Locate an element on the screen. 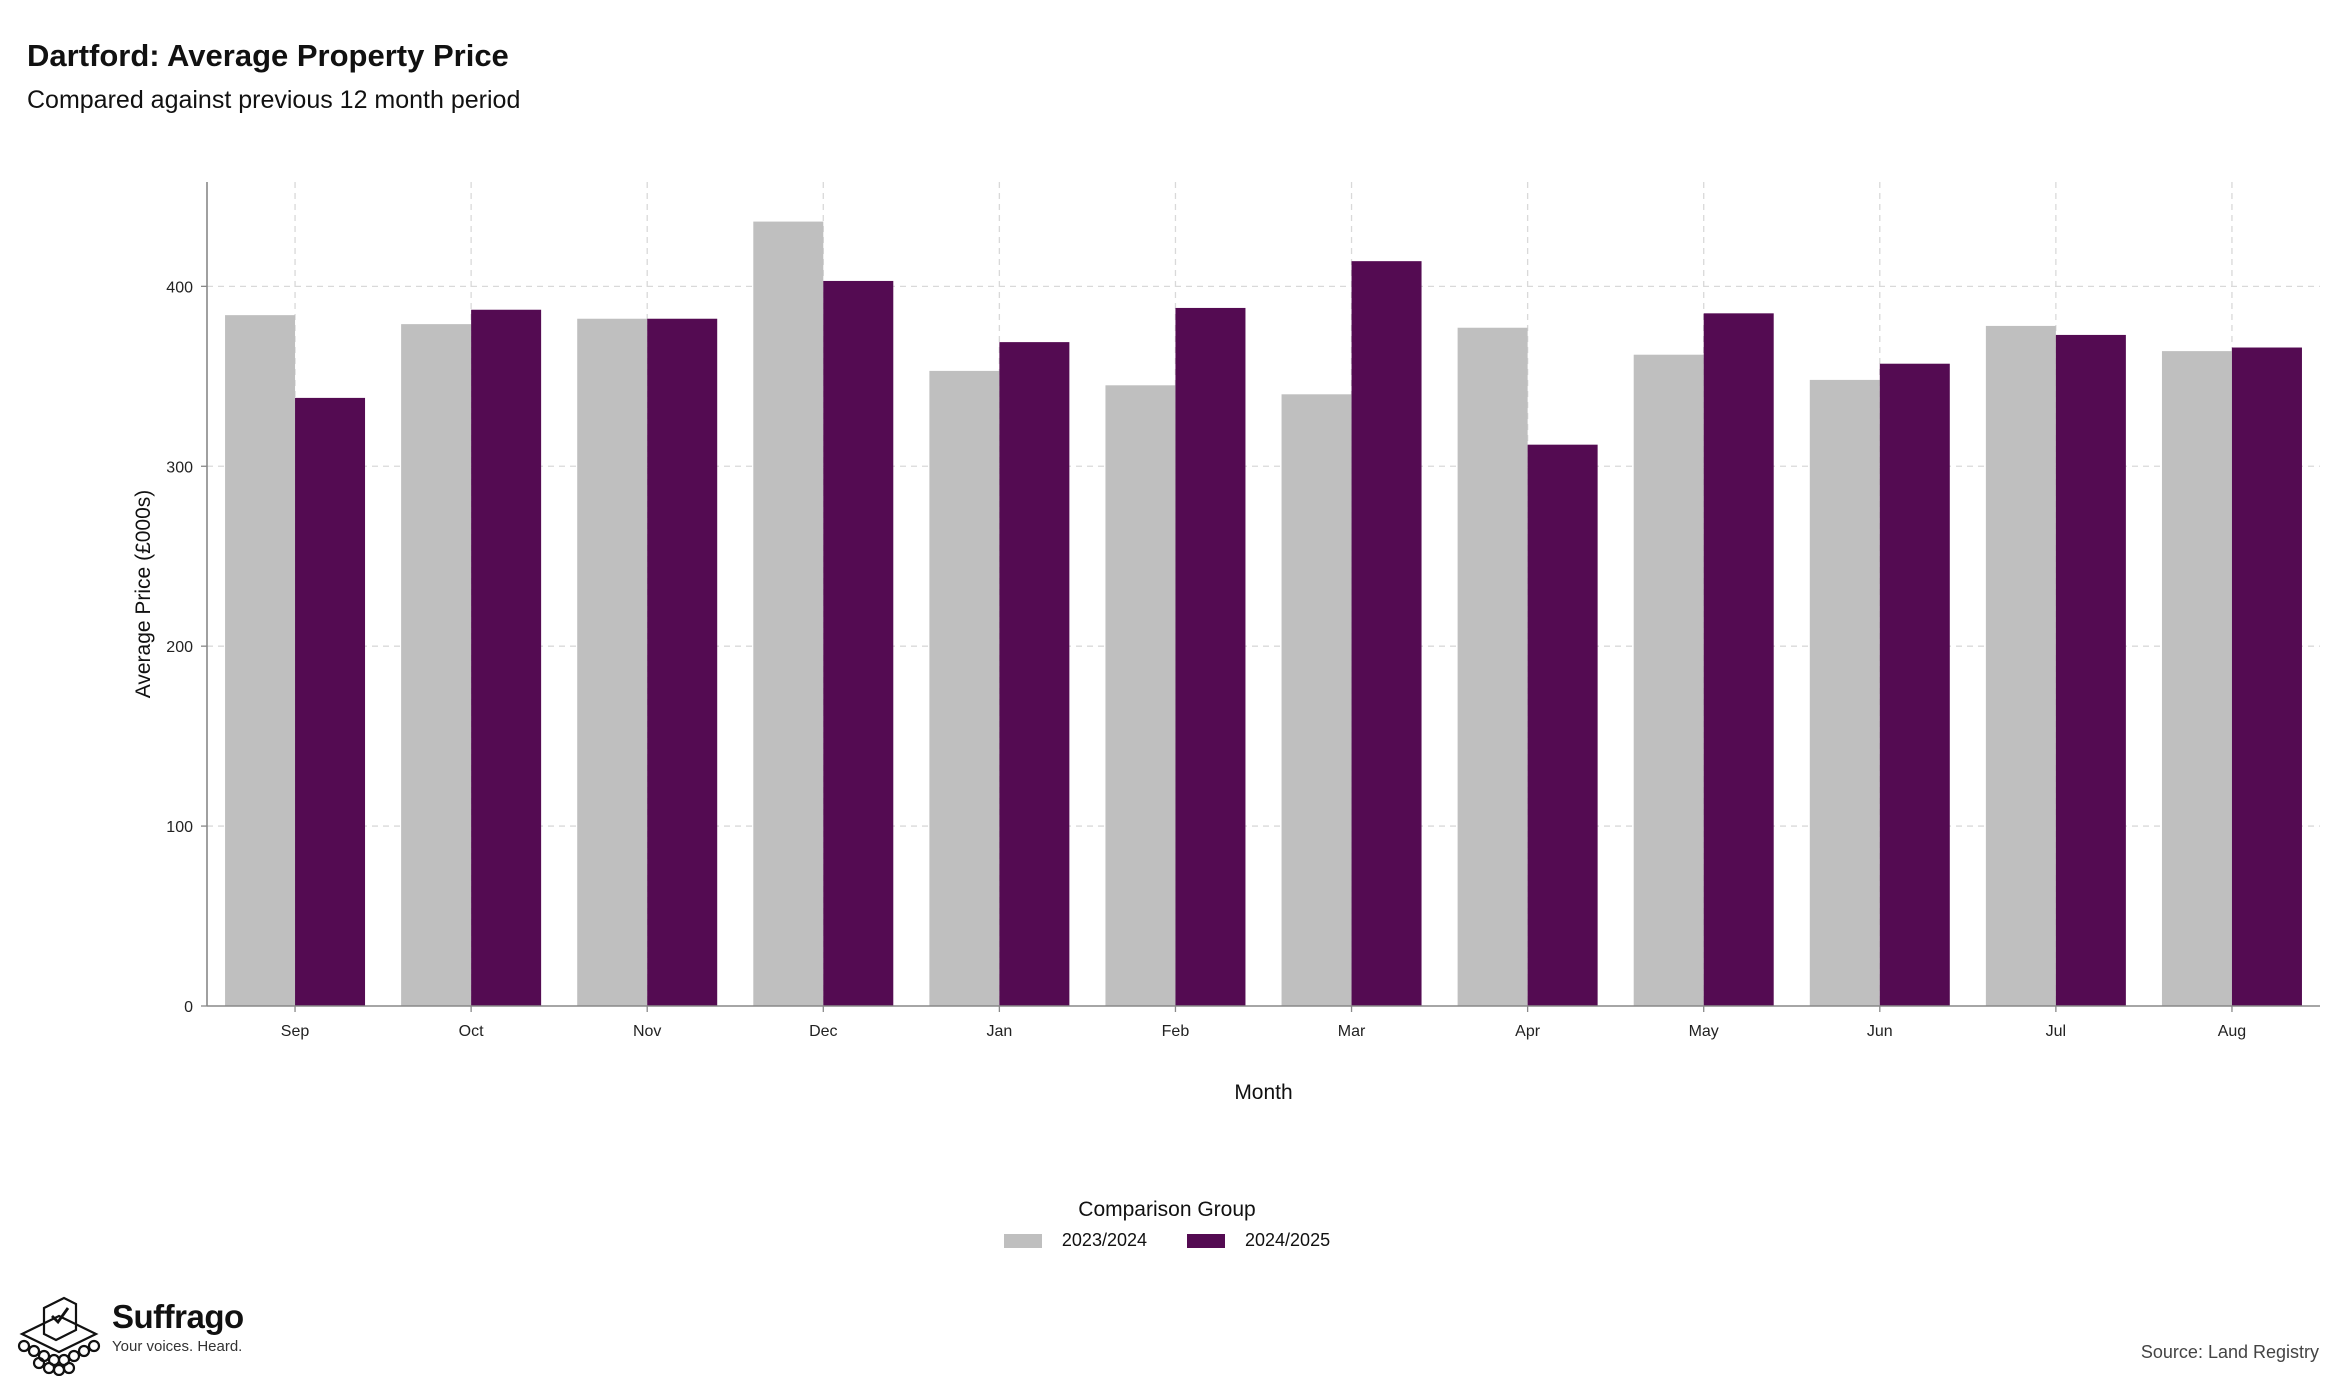  brand-name: Suffrago is located at coordinates (178, 1316).